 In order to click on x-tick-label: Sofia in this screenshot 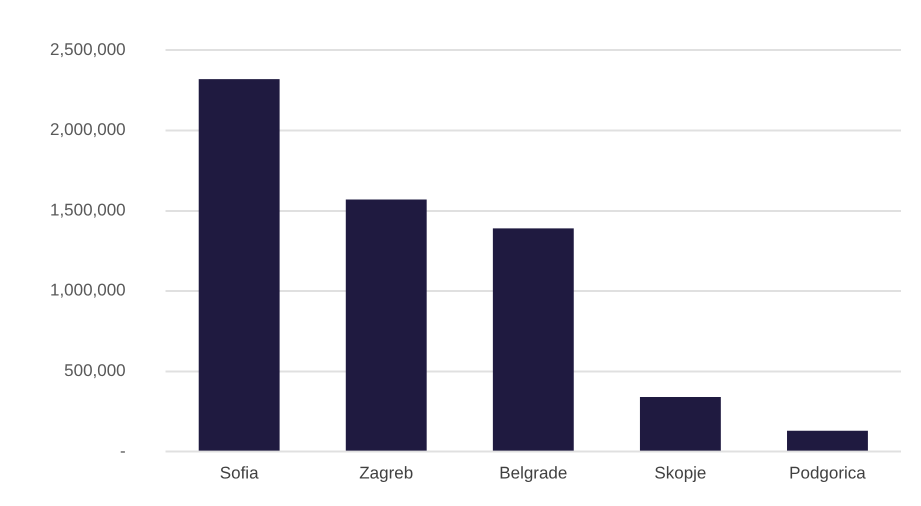, I will do `click(240, 472)`.